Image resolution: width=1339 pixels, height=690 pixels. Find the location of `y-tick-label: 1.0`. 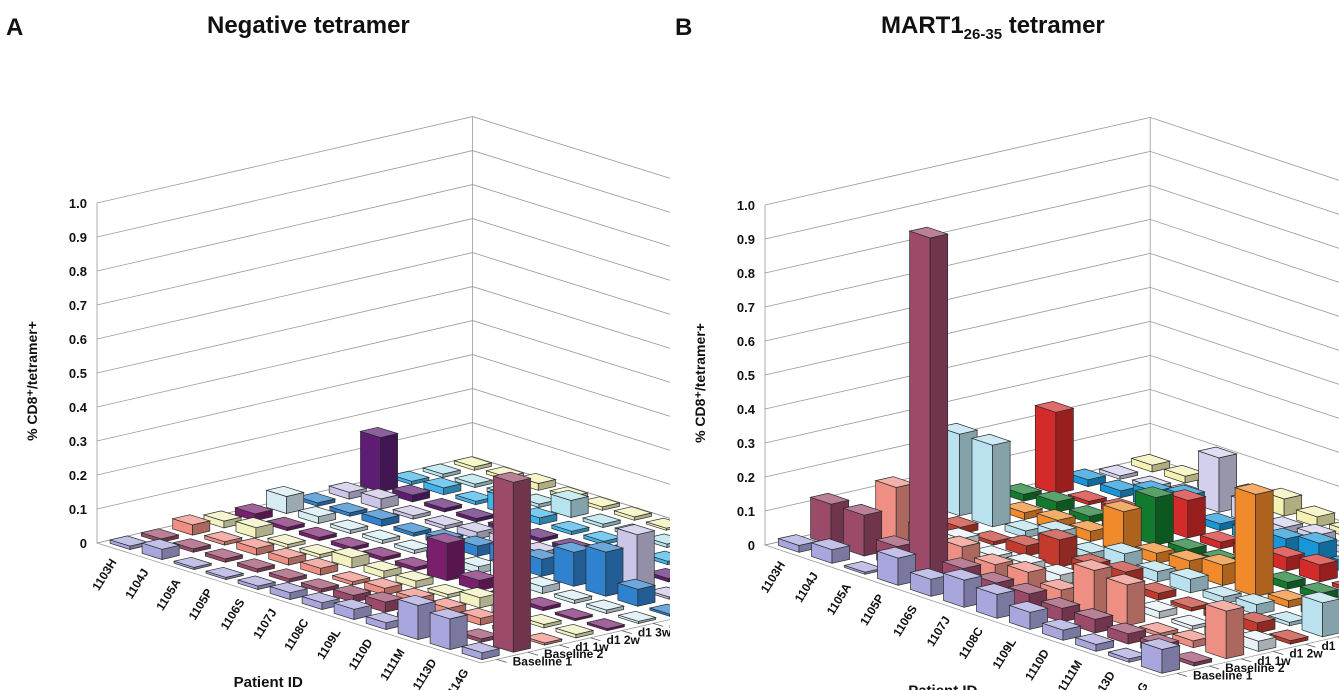

y-tick-label: 1.0 is located at coordinates (78, 203).